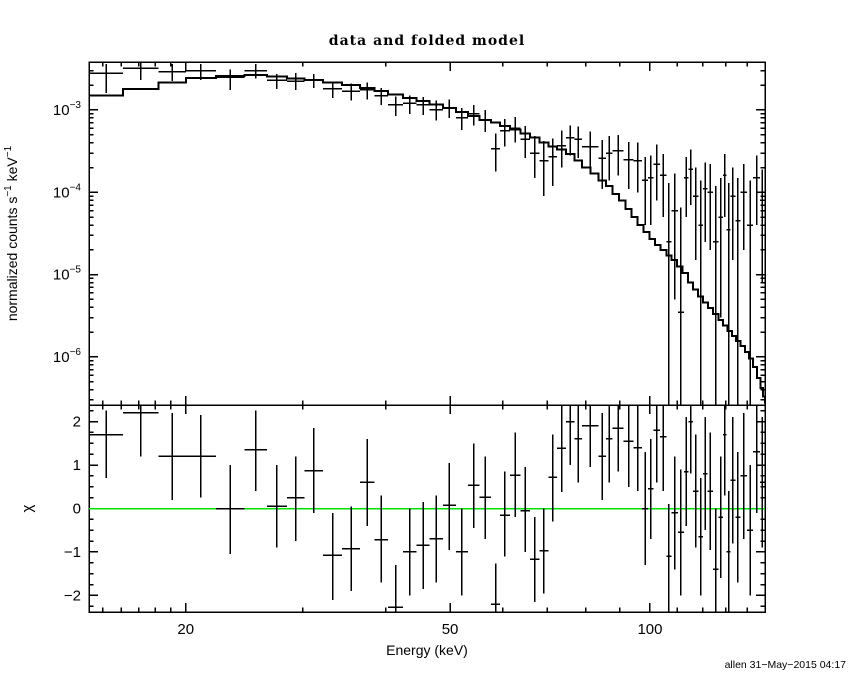 The width and height of the screenshot is (850, 680). I want to click on spectrum-y-tick-label: 10⁻⁶, so click(67, 356).